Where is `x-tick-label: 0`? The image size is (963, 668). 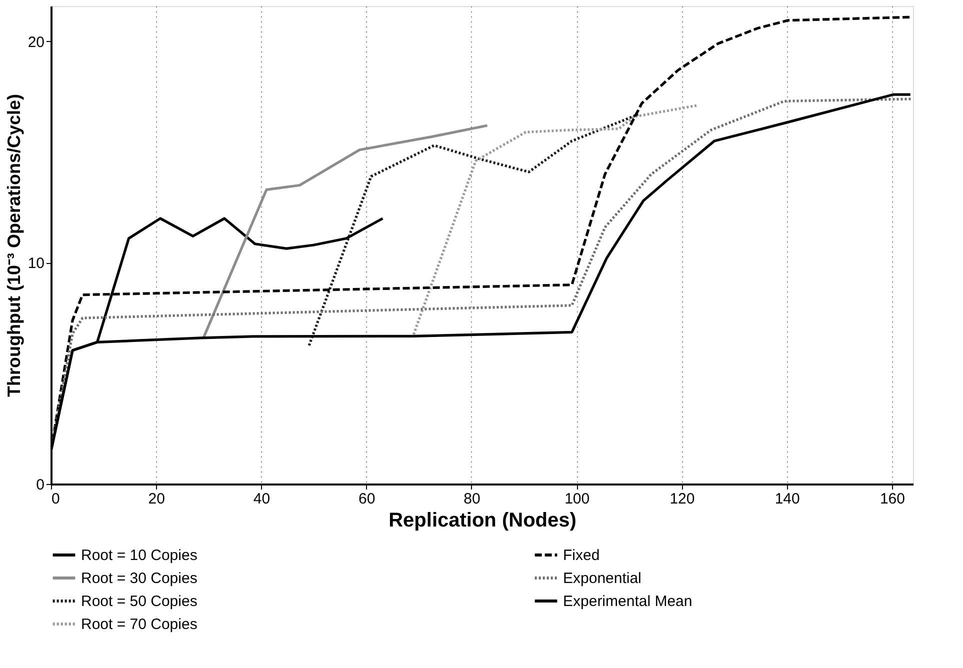
x-tick-label: 0 is located at coordinates (56, 499).